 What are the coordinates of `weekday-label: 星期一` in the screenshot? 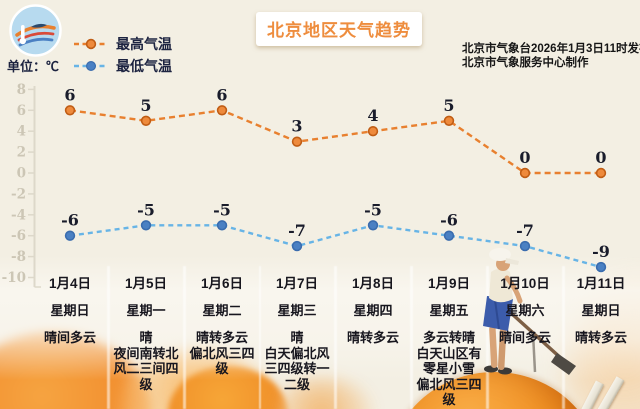 It's located at (146, 310).